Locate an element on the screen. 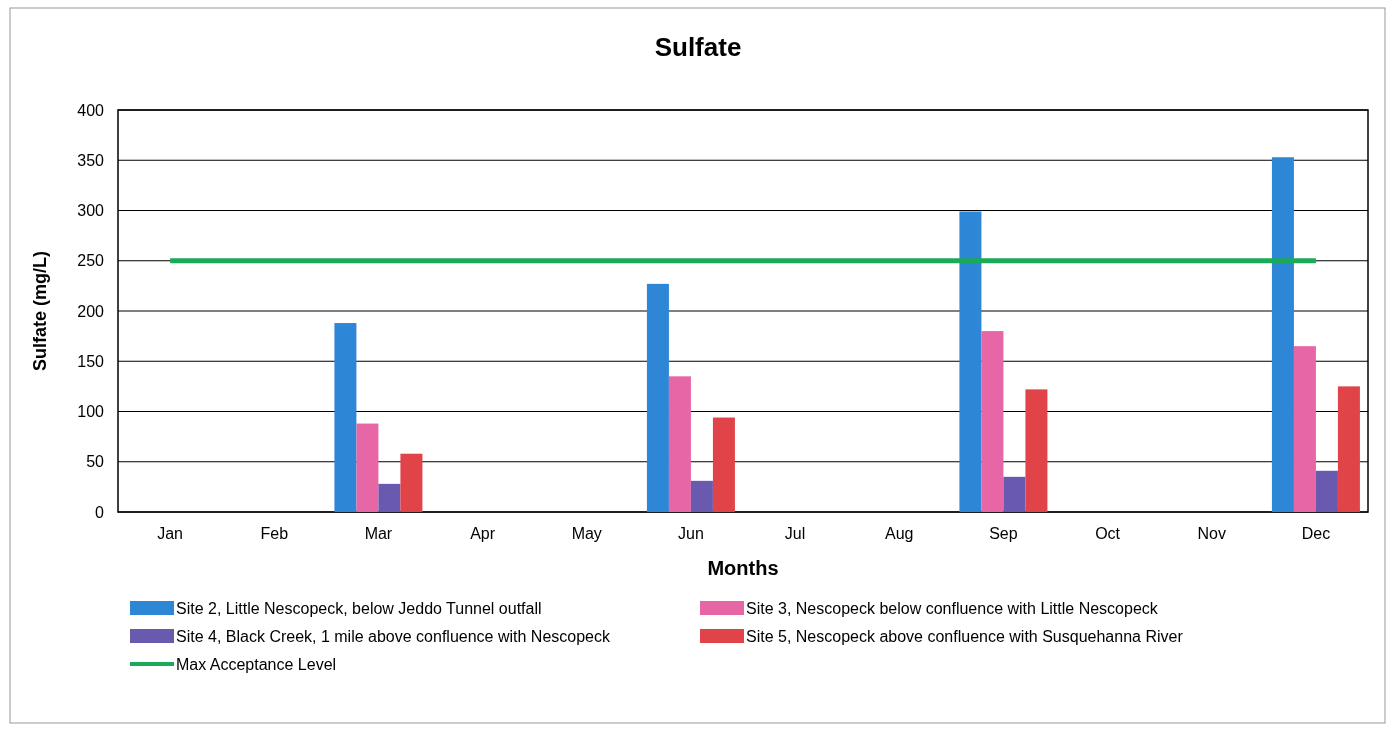 The image size is (1397, 732). x-tick-label: Mar is located at coordinates (378, 534).